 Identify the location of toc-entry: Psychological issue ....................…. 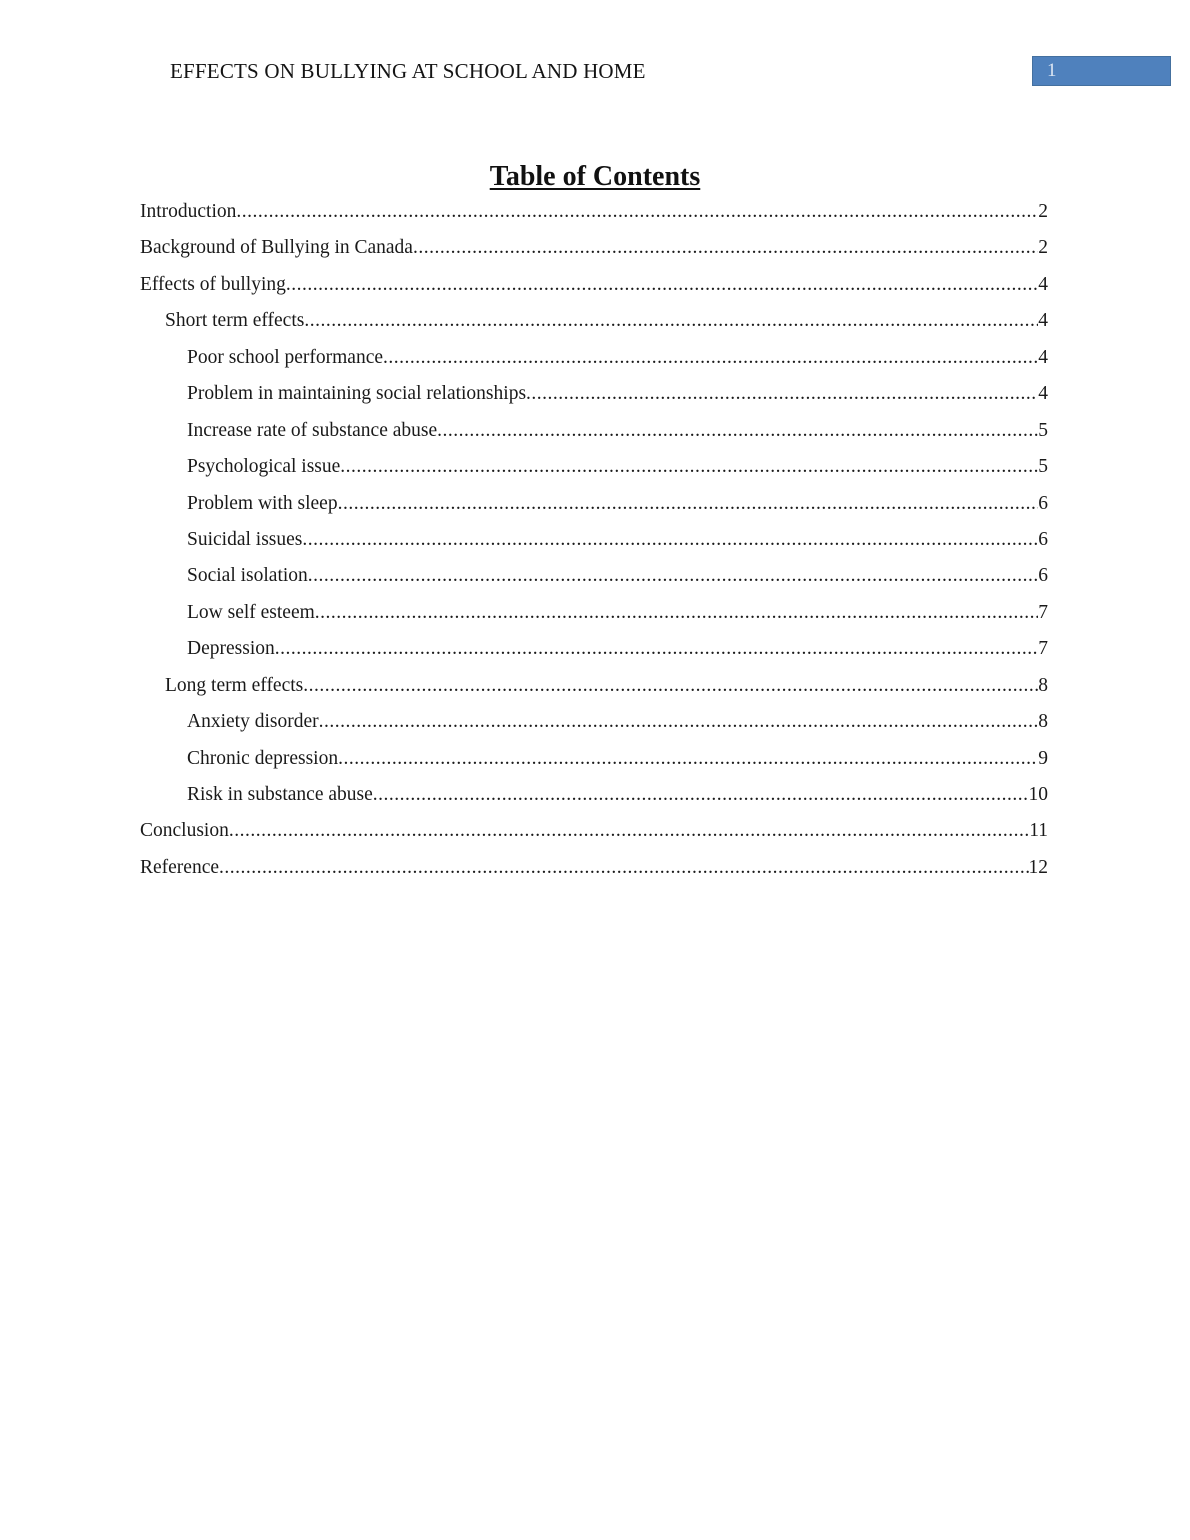
(594, 467).